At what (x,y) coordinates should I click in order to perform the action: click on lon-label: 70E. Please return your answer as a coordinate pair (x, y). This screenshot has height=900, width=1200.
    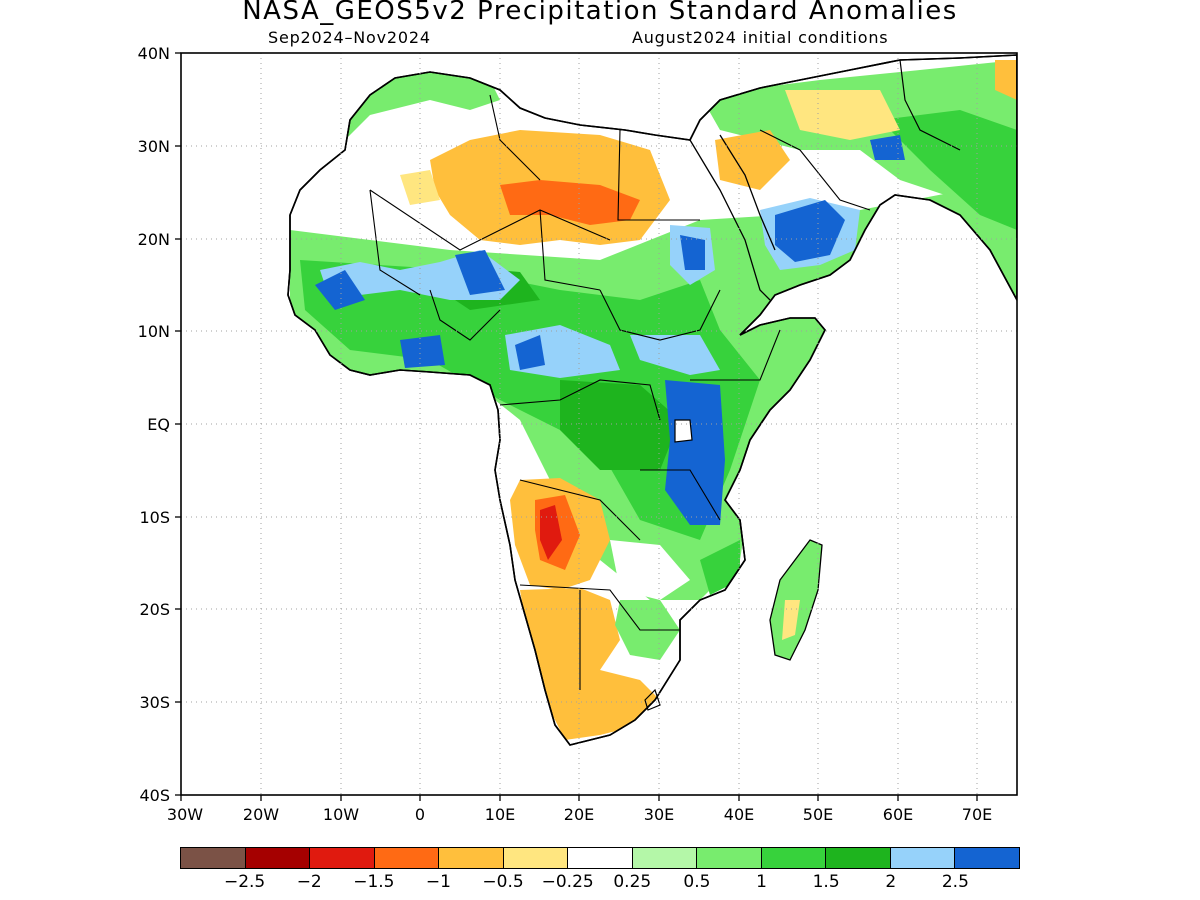
    Looking at the image, I should click on (977, 814).